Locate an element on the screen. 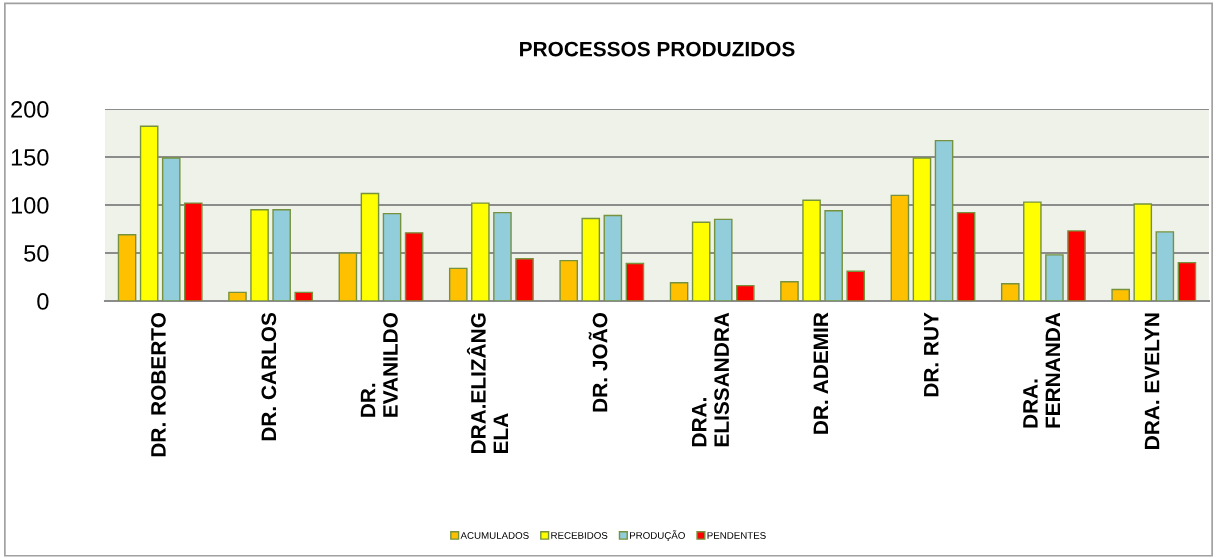  x-tick-label: DR. JOÃO is located at coordinates (598, 362).